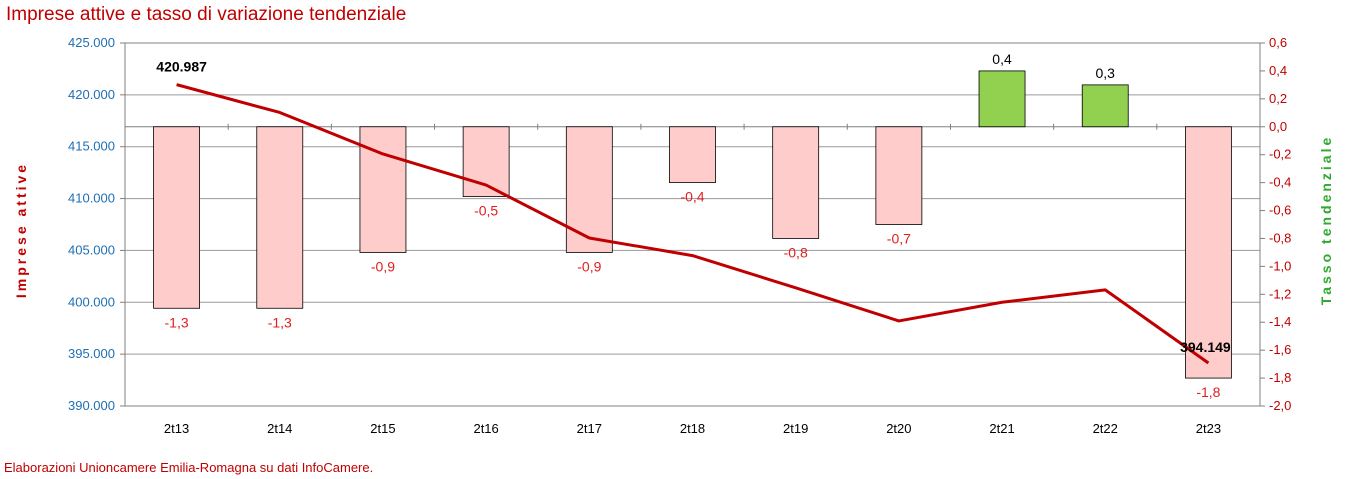 This screenshot has width=1365, height=479. What do you see at coordinates (795, 428) in the screenshot?
I see `x-tick-label: 2t19` at bounding box center [795, 428].